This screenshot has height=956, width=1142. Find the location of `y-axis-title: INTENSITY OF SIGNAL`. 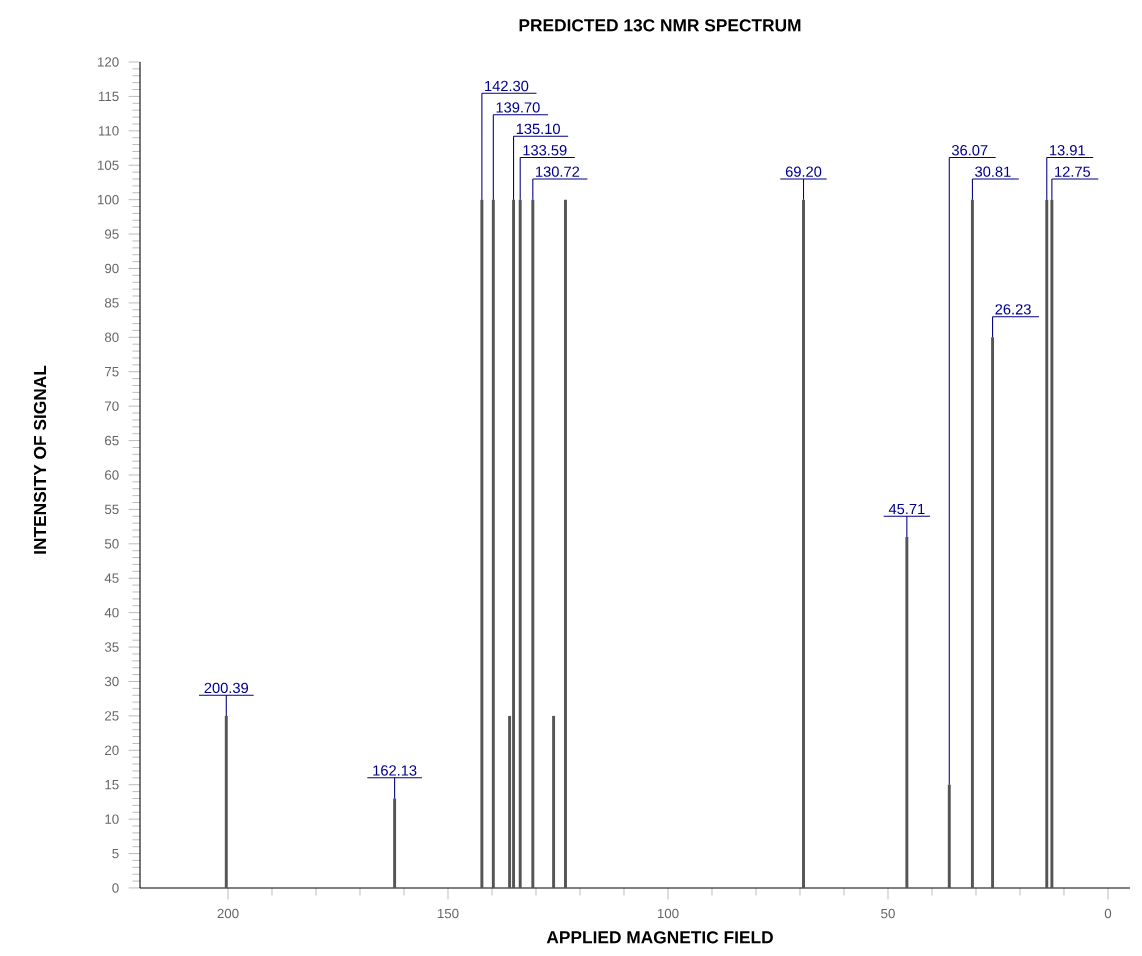

y-axis-title: INTENSITY OF SIGNAL is located at coordinates (40, 459).